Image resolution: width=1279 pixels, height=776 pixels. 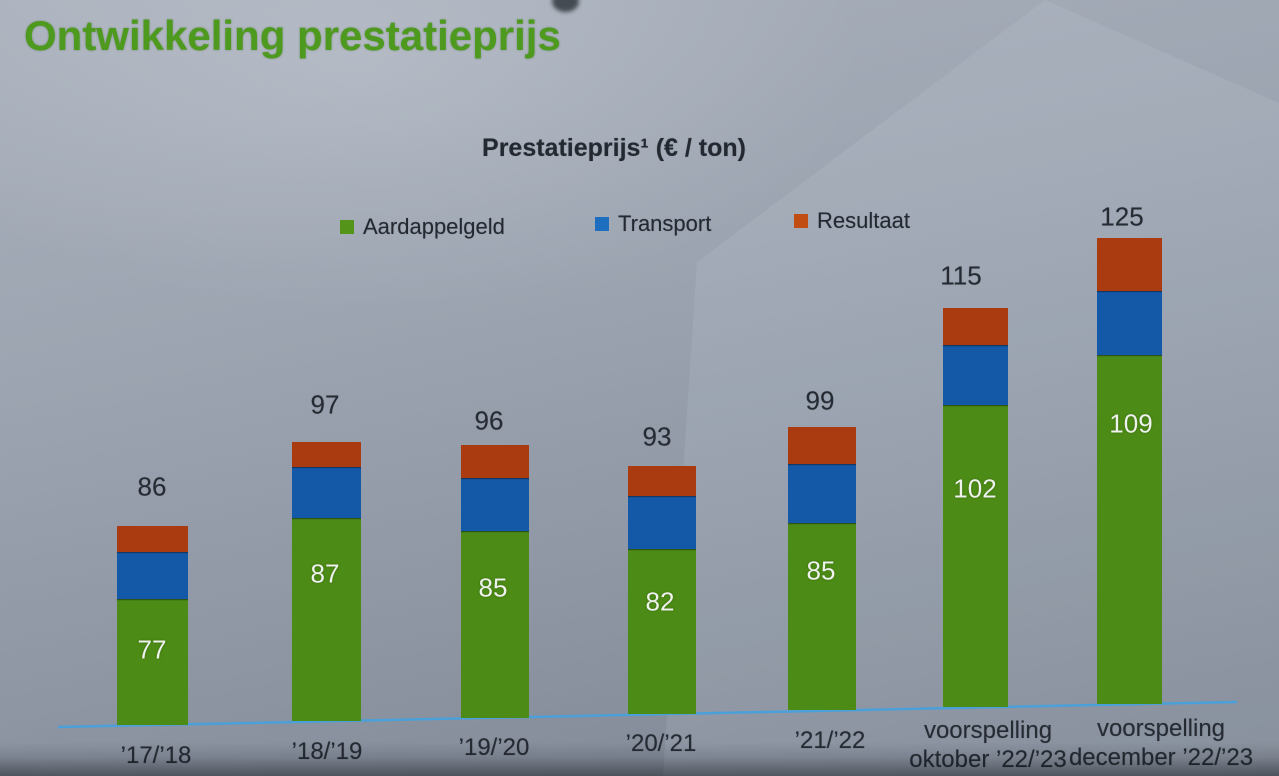 I want to click on legend-item-aardappelgeld: Aardappelgeld, so click(x=422, y=227).